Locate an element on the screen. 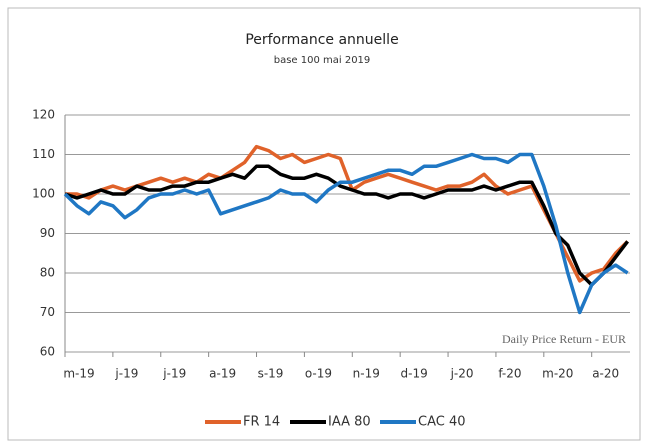  x-tick-label: a-19 is located at coordinates (222, 374).